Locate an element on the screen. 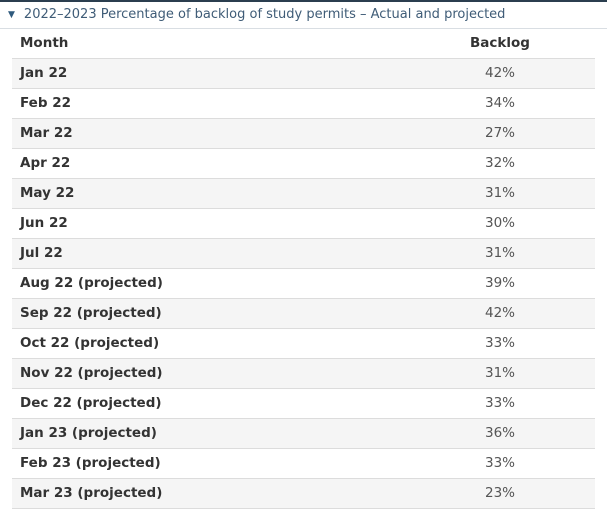 Image resolution: width=607 pixels, height=520 pixels. table-row: Mar 22 27% is located at coordinates (303, 133).